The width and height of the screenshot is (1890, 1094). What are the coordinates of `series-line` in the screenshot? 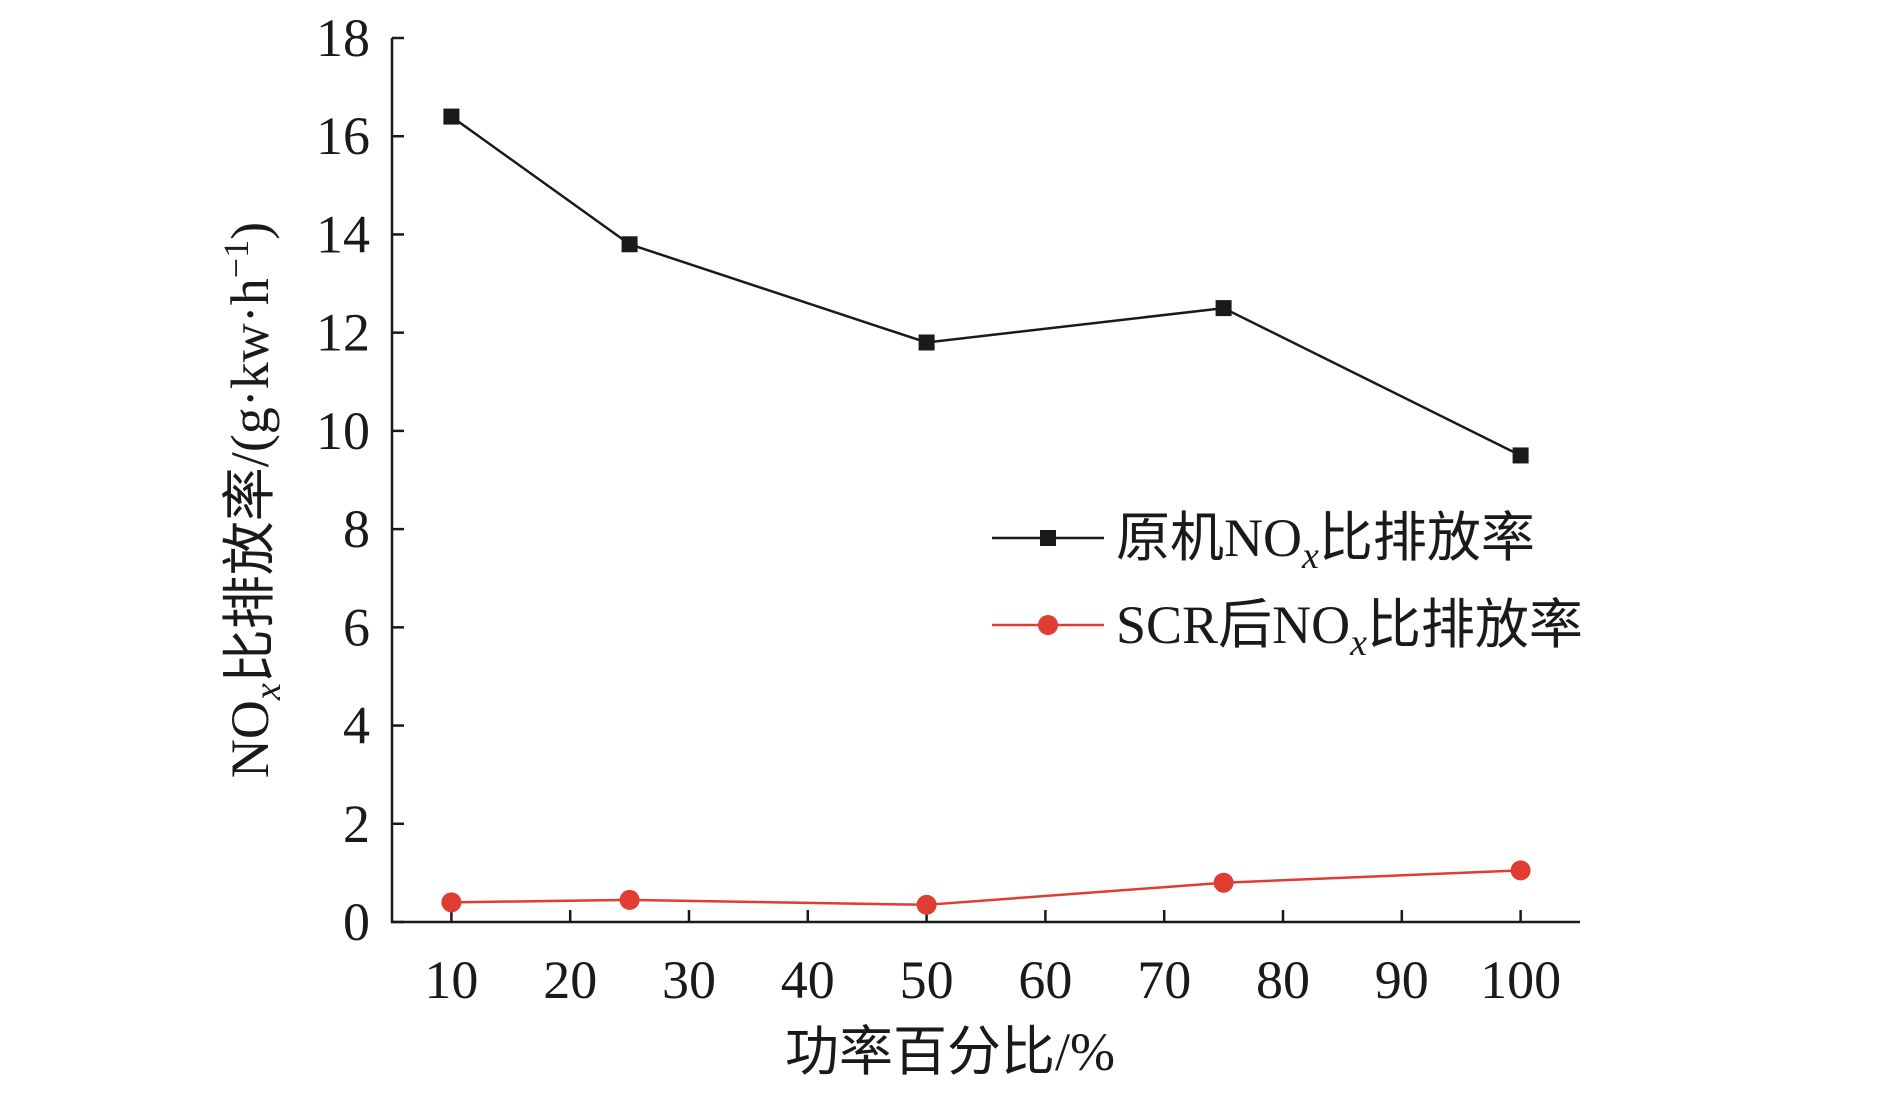 It's located at (986, 888).